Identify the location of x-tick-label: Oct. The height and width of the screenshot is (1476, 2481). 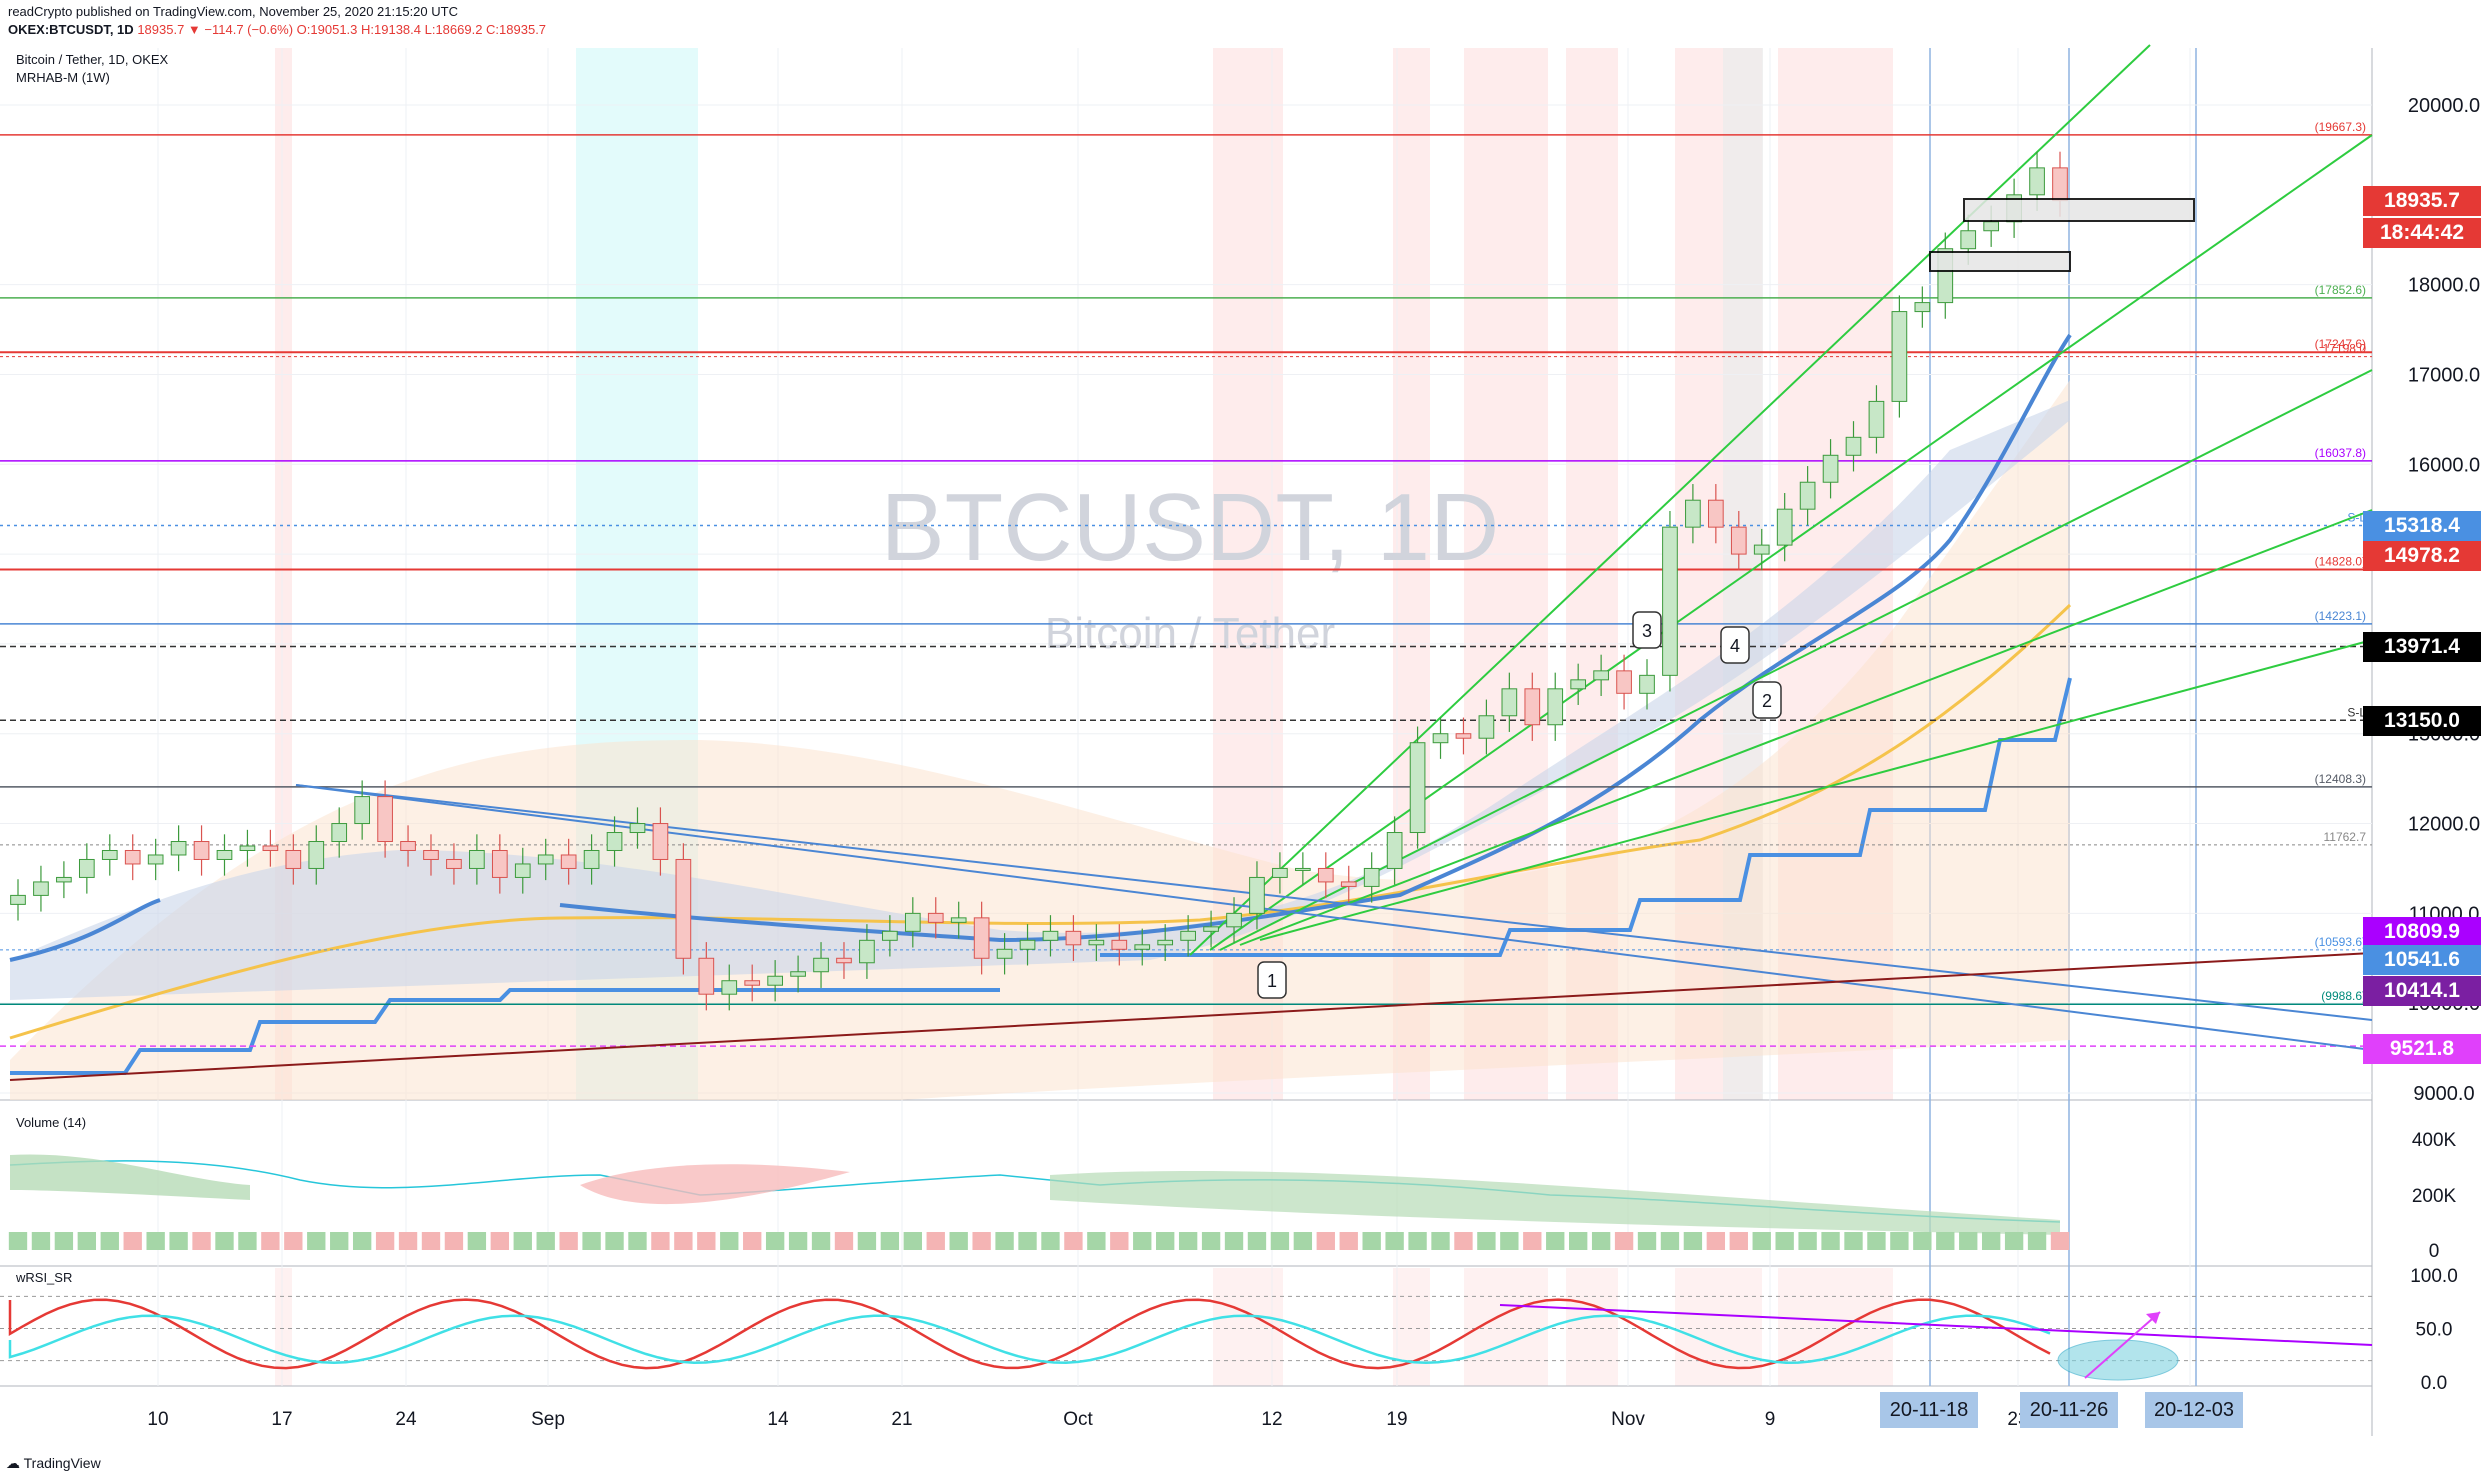
(1078, 1419).